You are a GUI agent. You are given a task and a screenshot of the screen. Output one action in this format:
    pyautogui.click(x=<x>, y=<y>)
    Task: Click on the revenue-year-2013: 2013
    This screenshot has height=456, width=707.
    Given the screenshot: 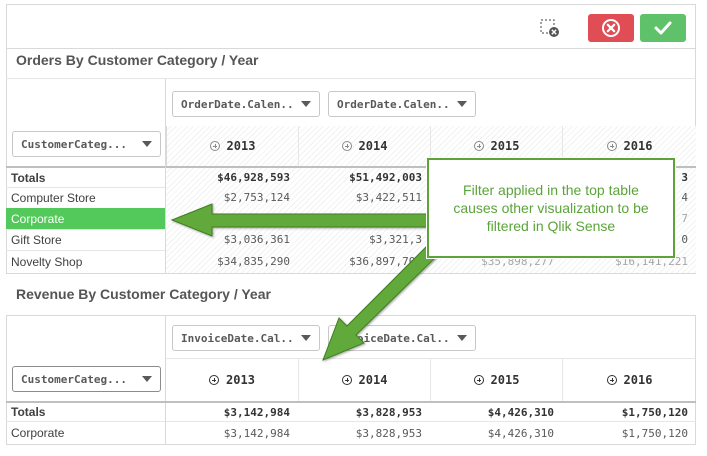 What is the action you would take?
    pyautogui.click(x=232, y=380)
    